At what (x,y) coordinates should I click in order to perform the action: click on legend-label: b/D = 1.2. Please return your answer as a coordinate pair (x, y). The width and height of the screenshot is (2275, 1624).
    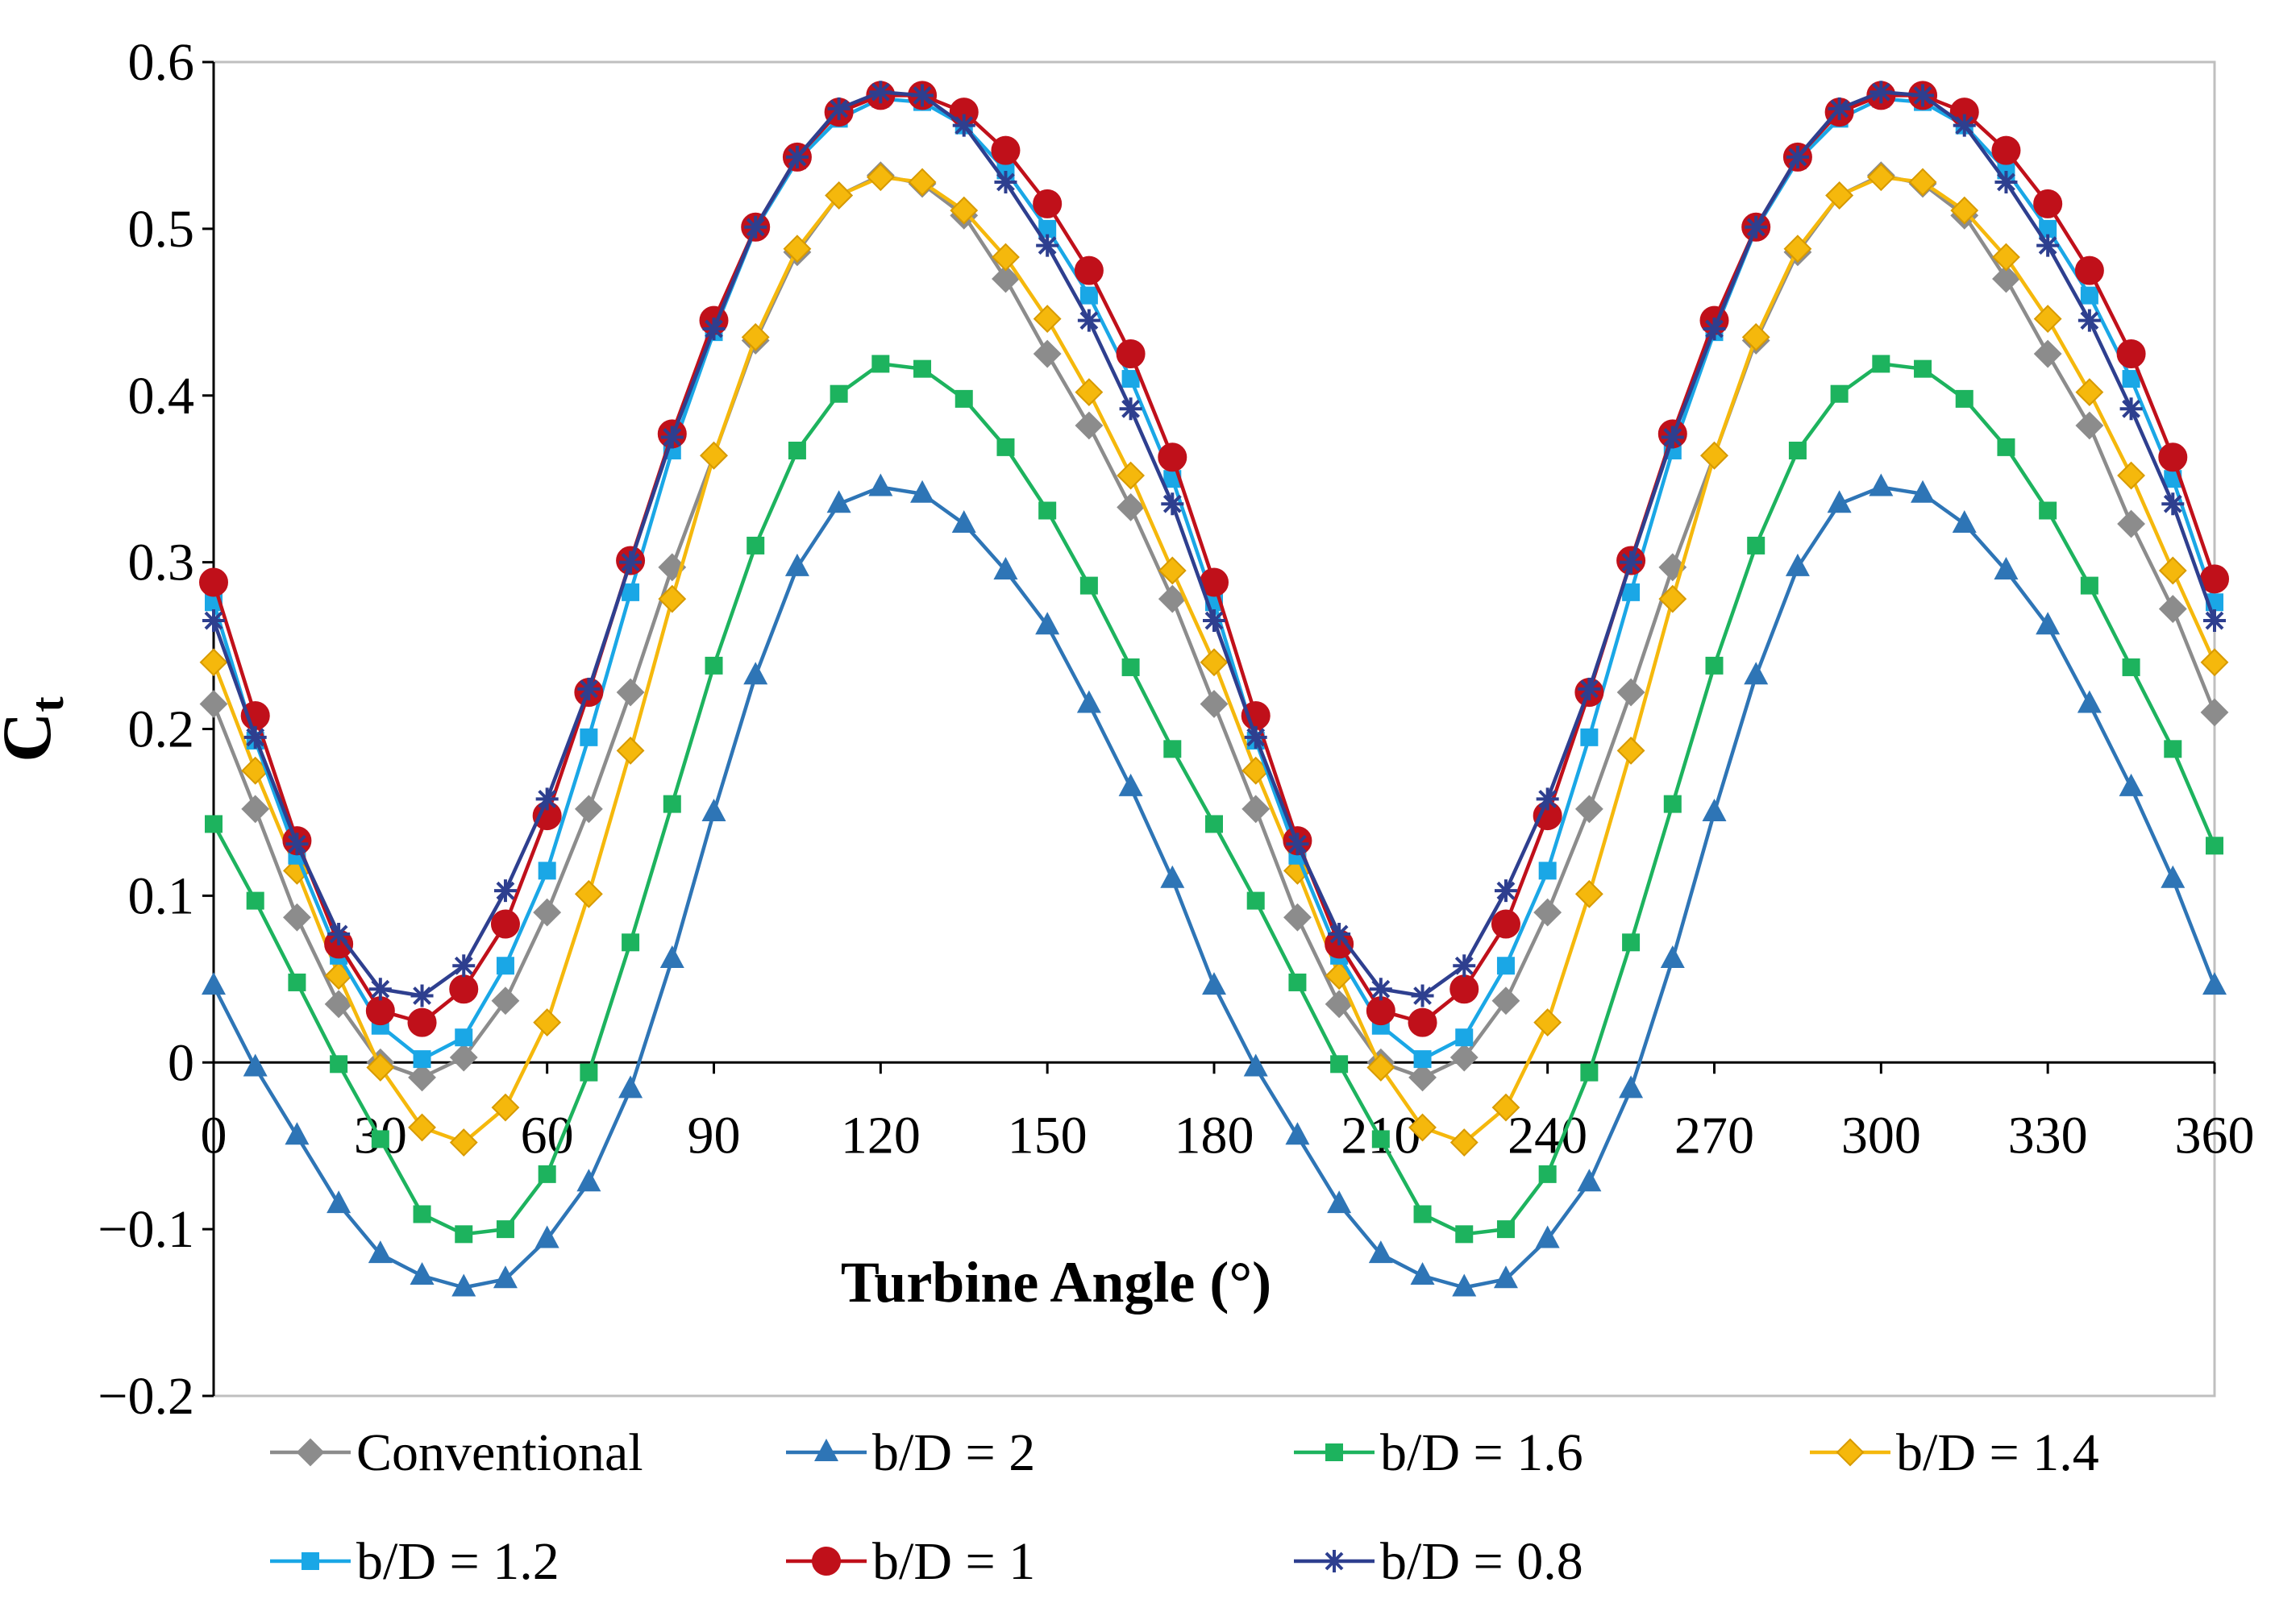
    Looking at the image, I should click on (457, 1561).